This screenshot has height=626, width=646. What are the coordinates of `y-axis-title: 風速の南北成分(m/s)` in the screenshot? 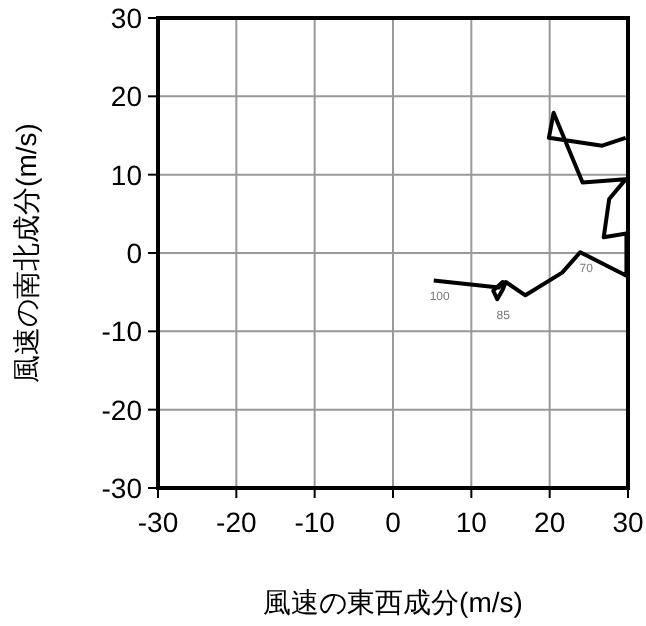 It's located at (26, 253).